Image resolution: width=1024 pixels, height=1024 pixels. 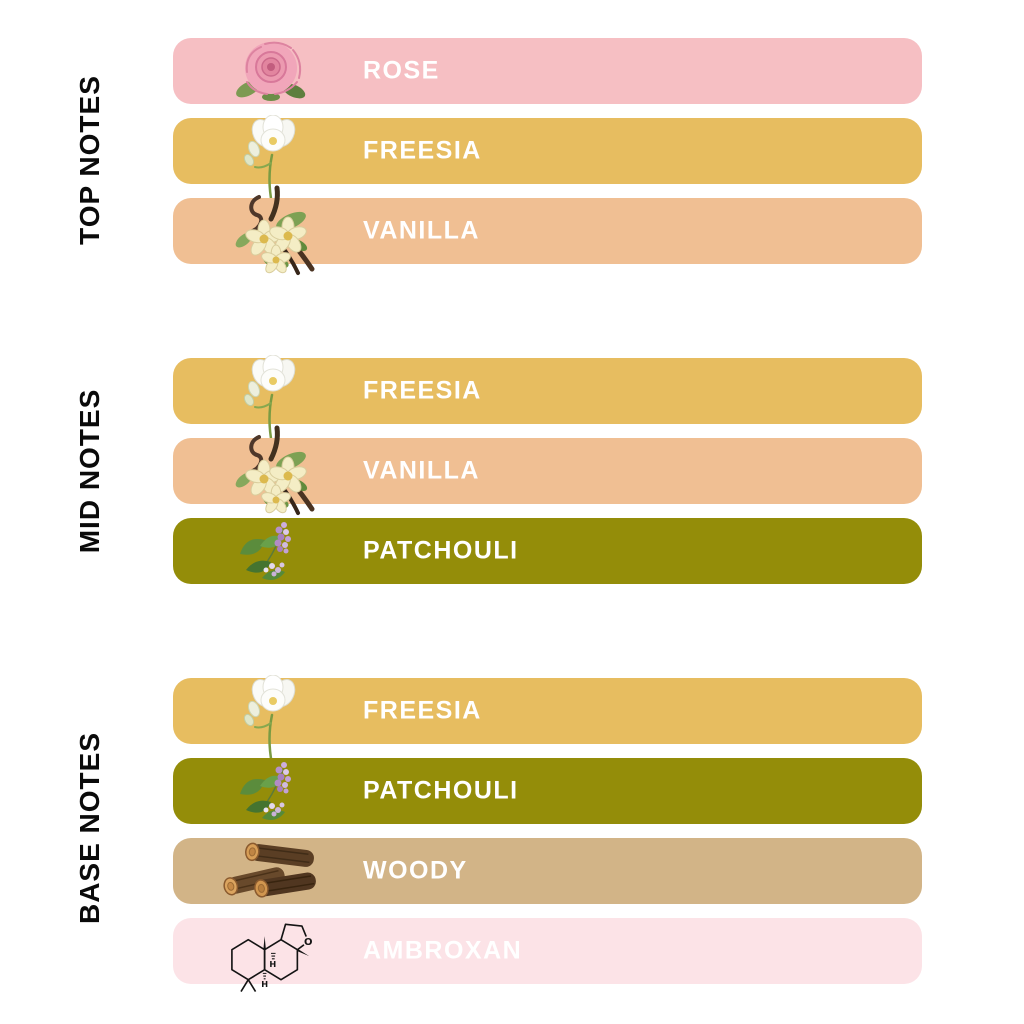 I want to click on section-label-mid-notes: MID NOTES, so click(x=89, y=471).